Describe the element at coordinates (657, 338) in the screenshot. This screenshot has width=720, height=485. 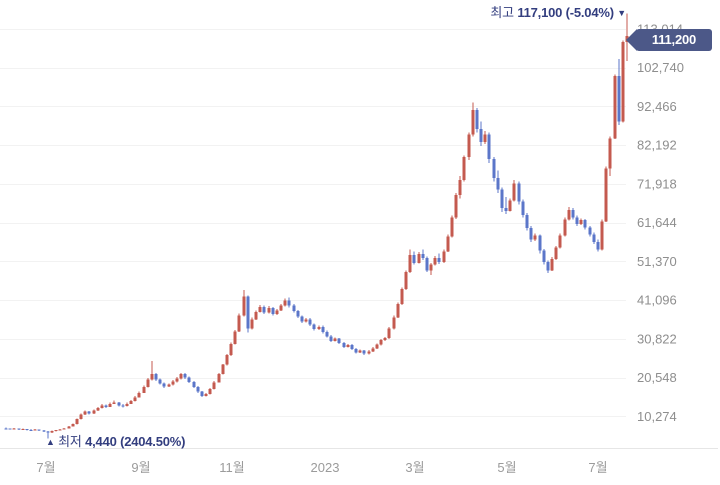
I see `svg-text: 30,822` at that location.